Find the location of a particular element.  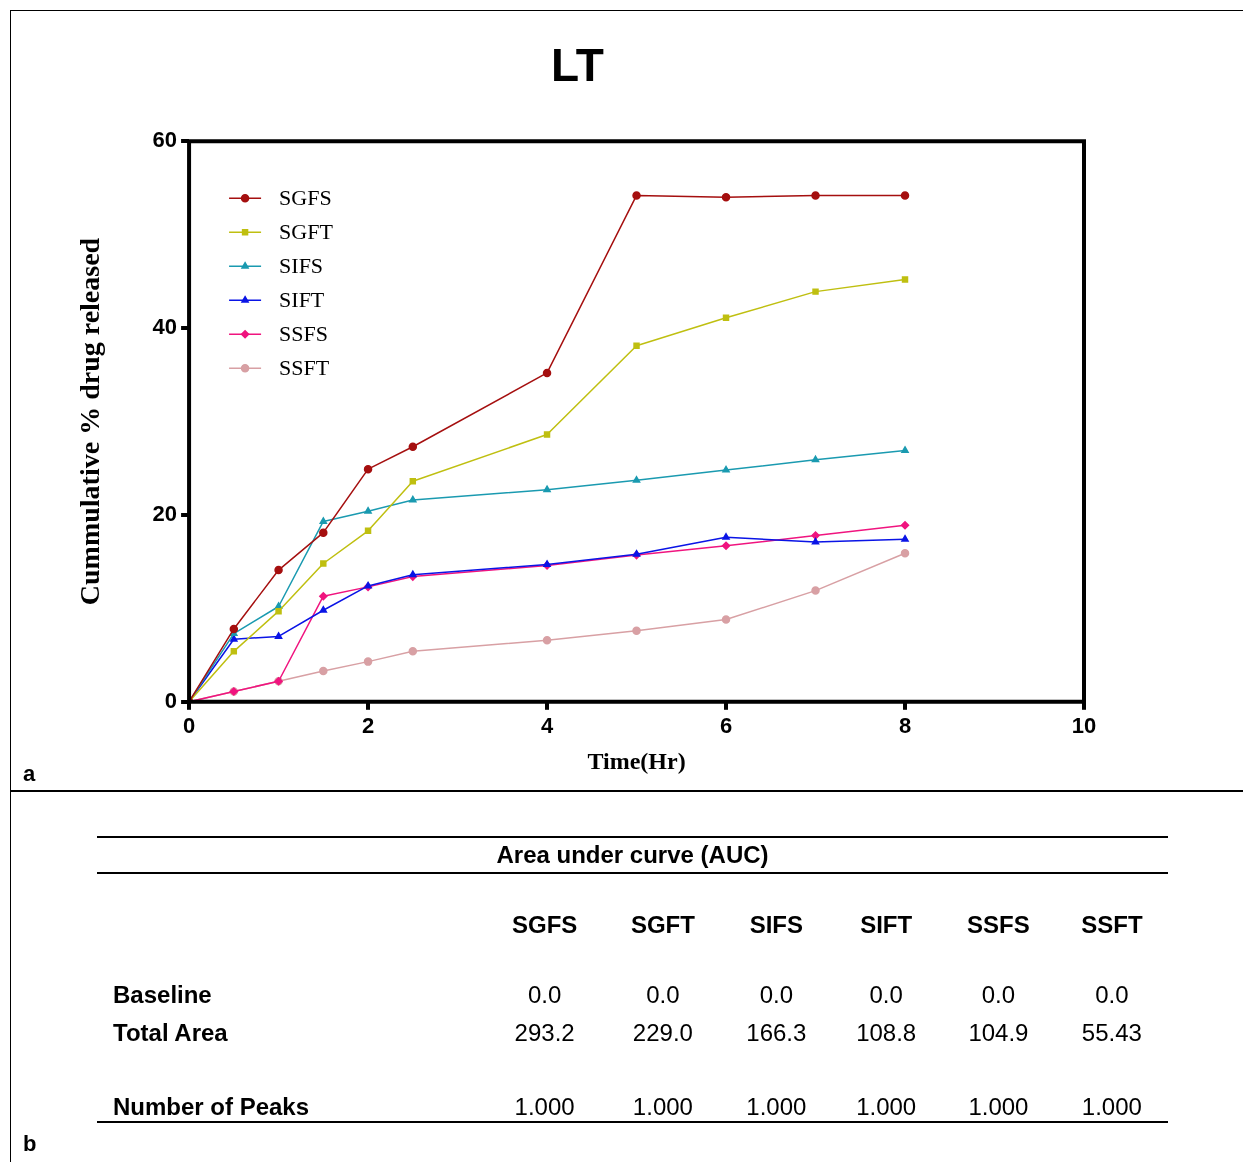

text: Baseline is located at coordinates (162, 995).